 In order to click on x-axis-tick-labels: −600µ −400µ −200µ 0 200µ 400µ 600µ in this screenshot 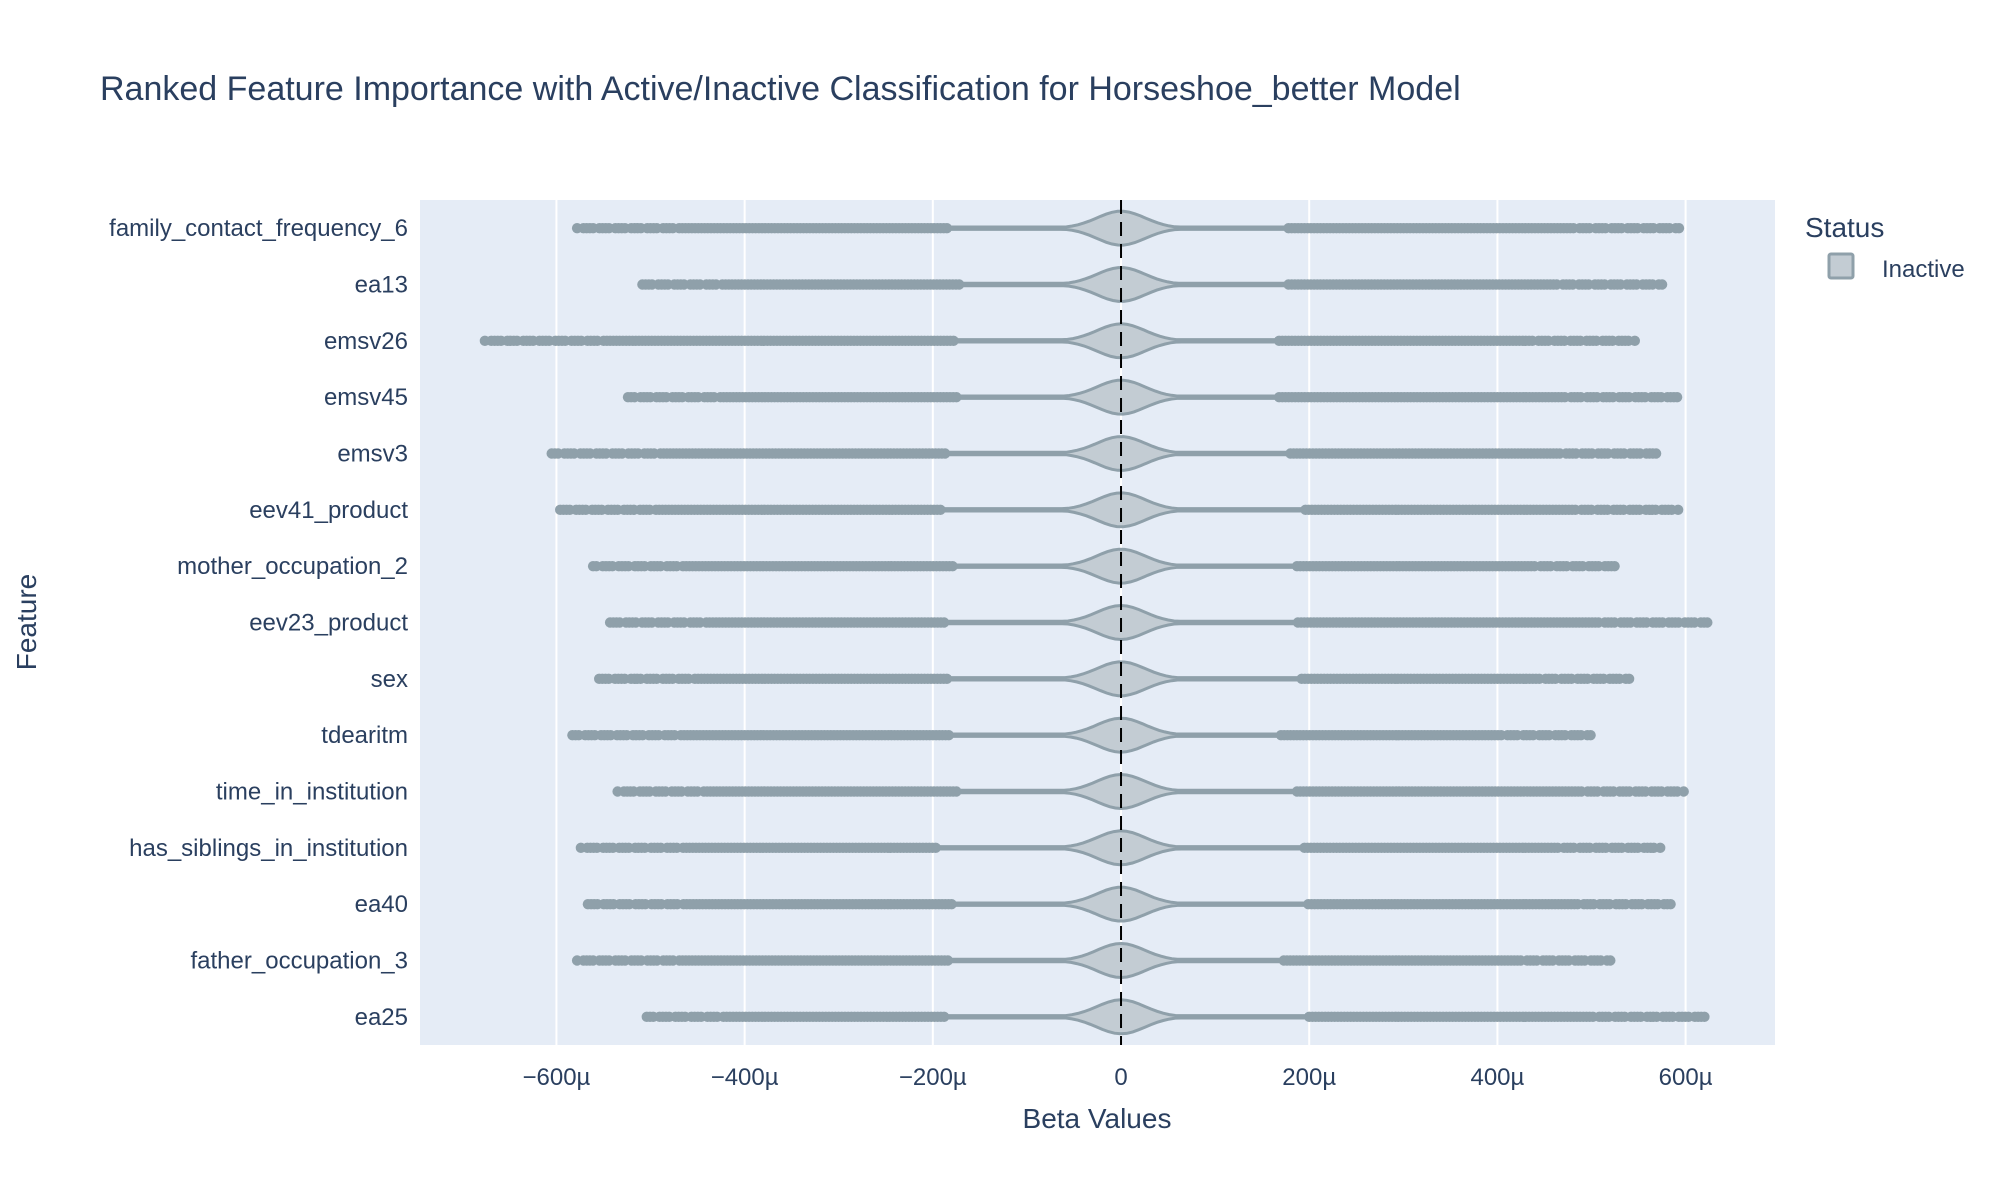, I will do `click(1117, 1077)`.